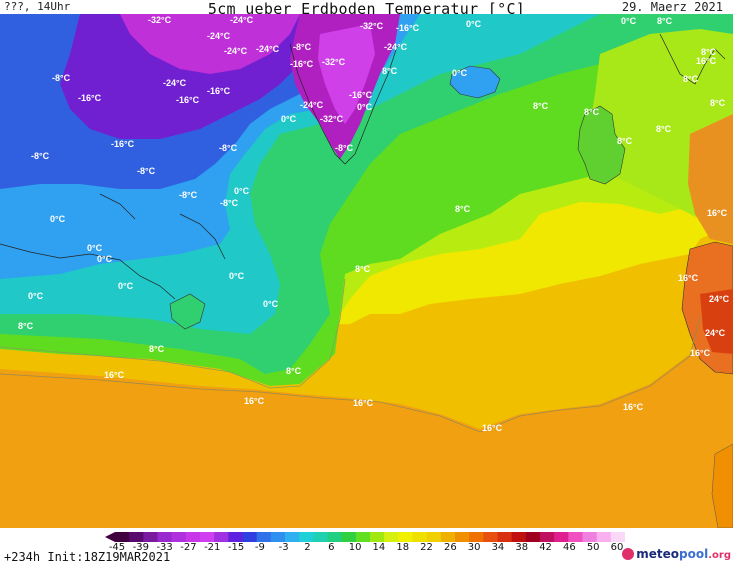 This screenshot has height=566, width=733. I want to click on color-scale-tick-label: 6, so click(331, 547).